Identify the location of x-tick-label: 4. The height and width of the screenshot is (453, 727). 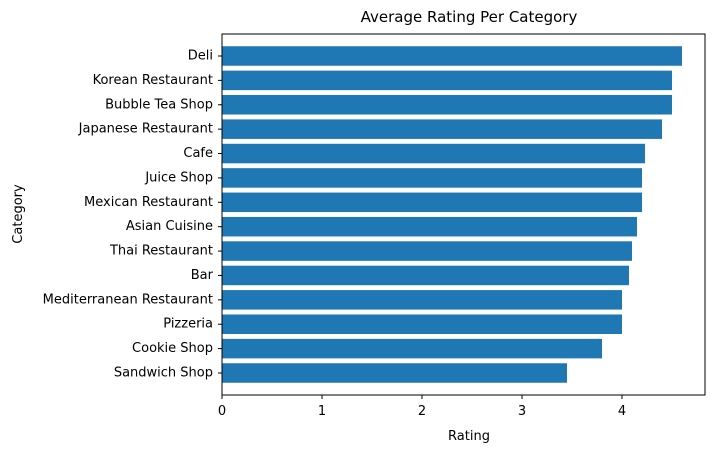
(622, 411).